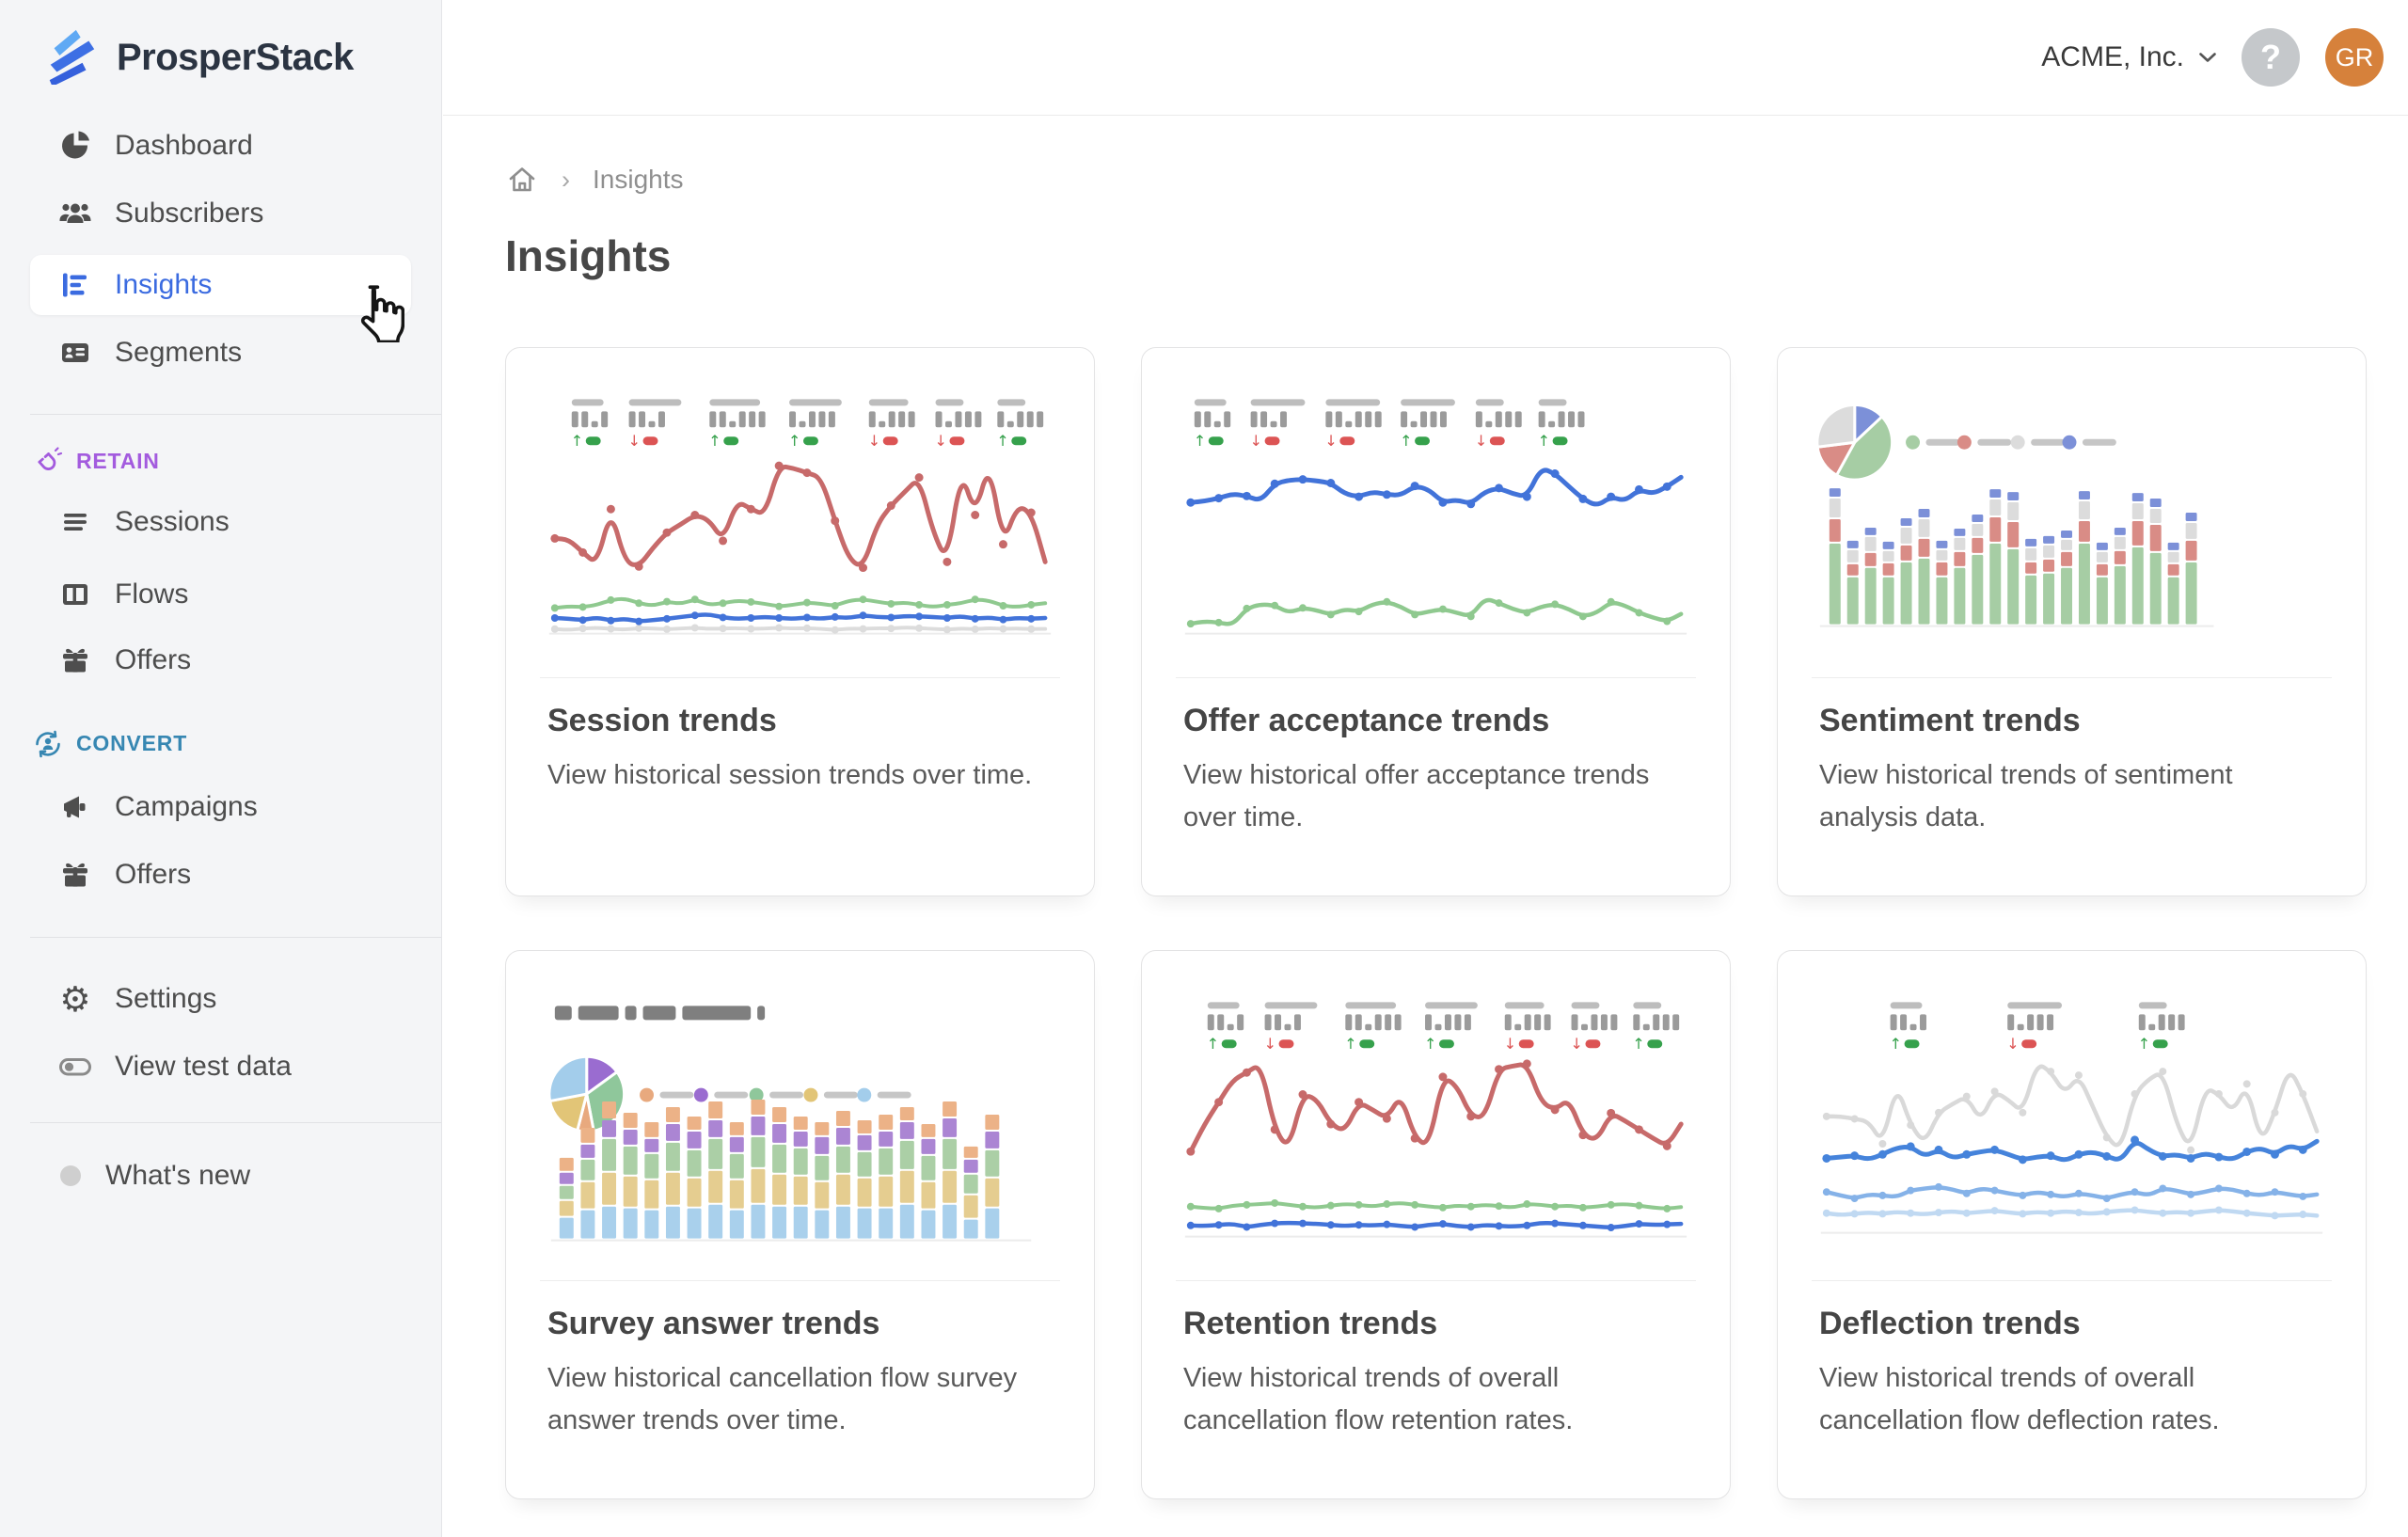 This screenshot has width=2408, height=1537. I want to click on sidebar-item-insights: Insights, so click(221, 285).